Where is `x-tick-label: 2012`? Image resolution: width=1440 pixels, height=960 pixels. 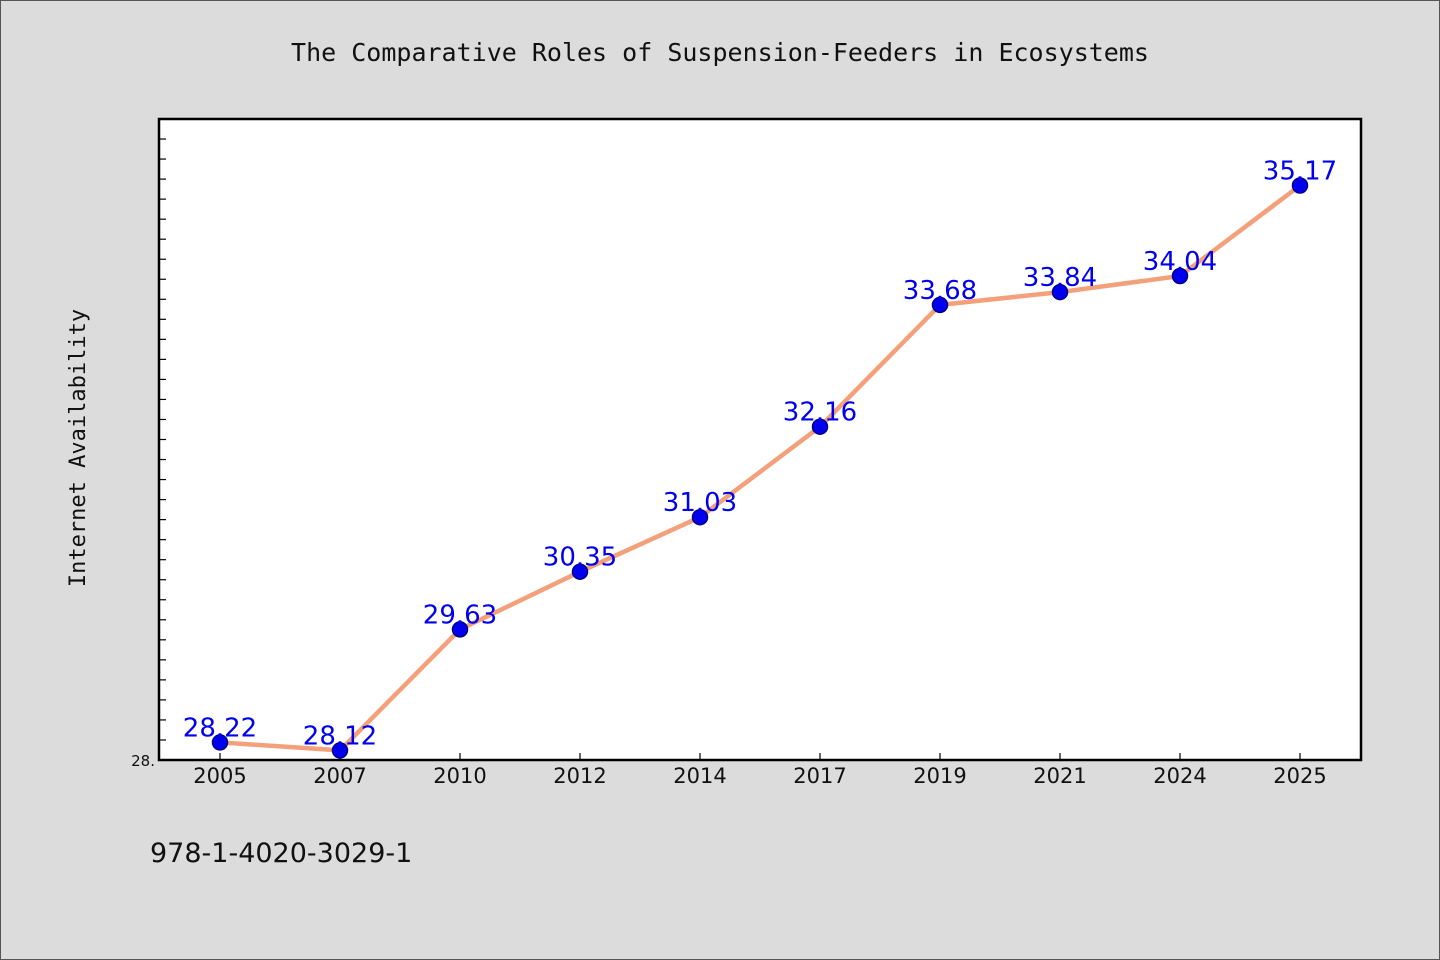 x-tick-label: 2012 is located at coordinates (579, 776).